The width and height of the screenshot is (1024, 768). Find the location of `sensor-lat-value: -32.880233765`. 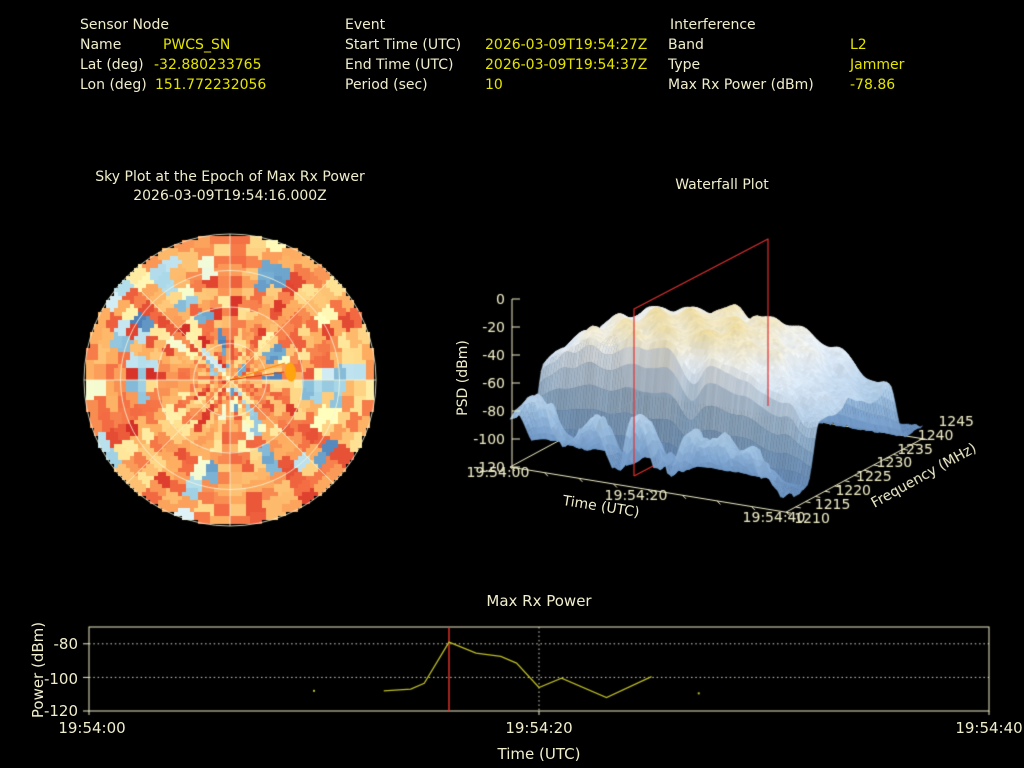

sensor-lat-value: -32.880233765 is located at coordinates (208, 65).